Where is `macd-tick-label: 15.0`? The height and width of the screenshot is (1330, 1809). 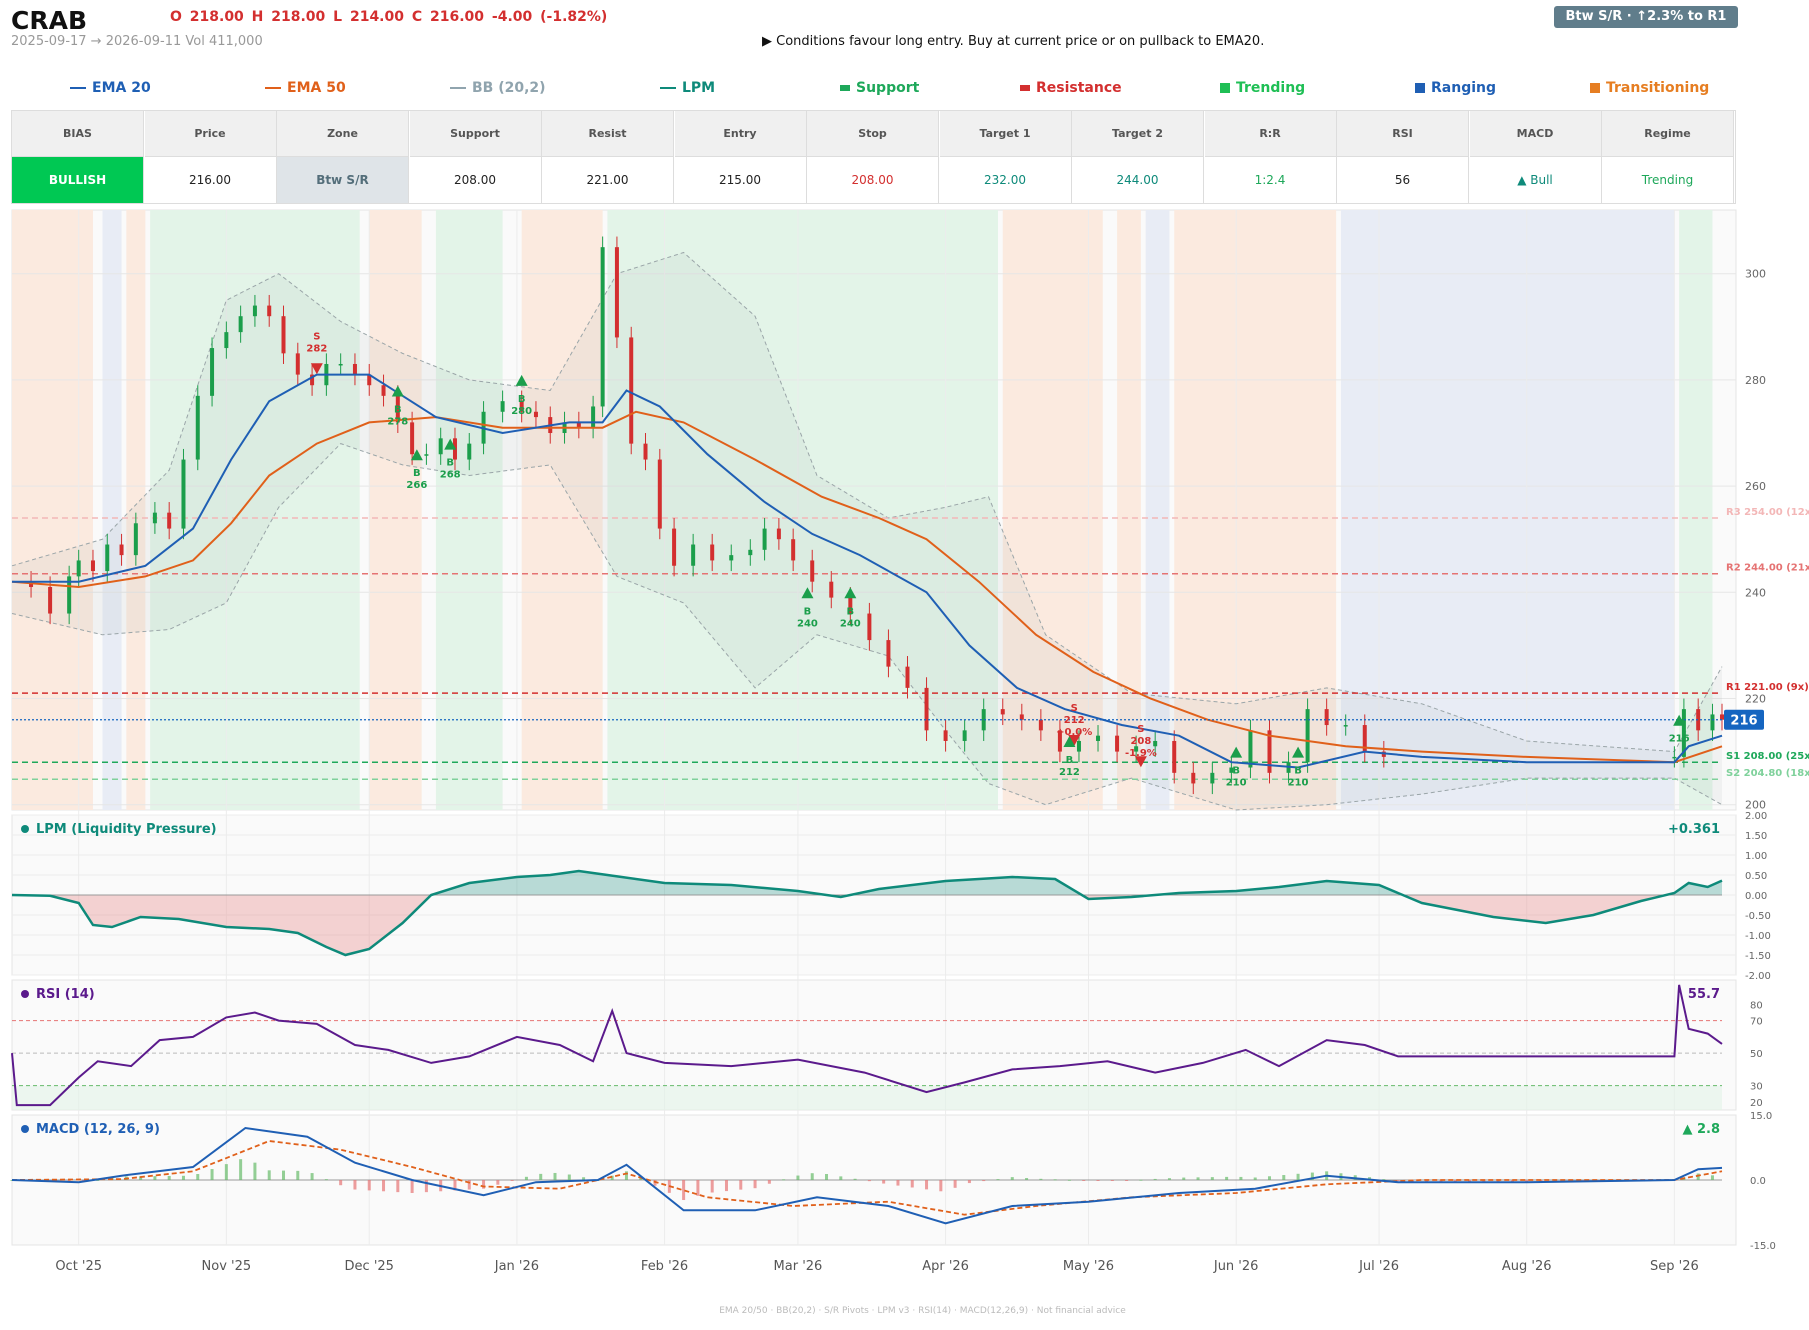 macd-tick-label: 15.0 is located at coordinates (1761, 1116).